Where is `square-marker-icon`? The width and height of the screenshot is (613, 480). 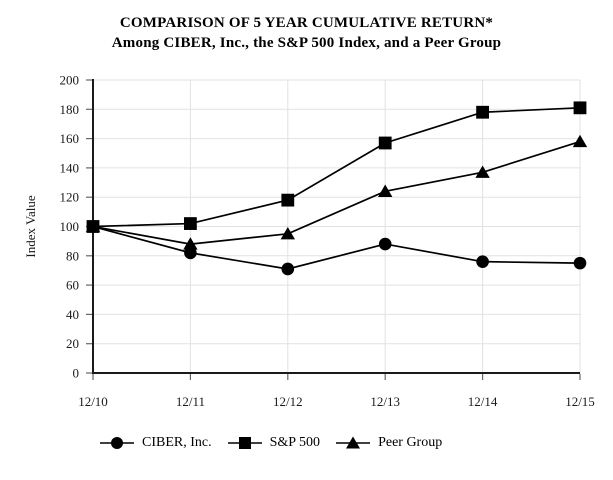 square-marker-icon is located at coordinates (244, 443).